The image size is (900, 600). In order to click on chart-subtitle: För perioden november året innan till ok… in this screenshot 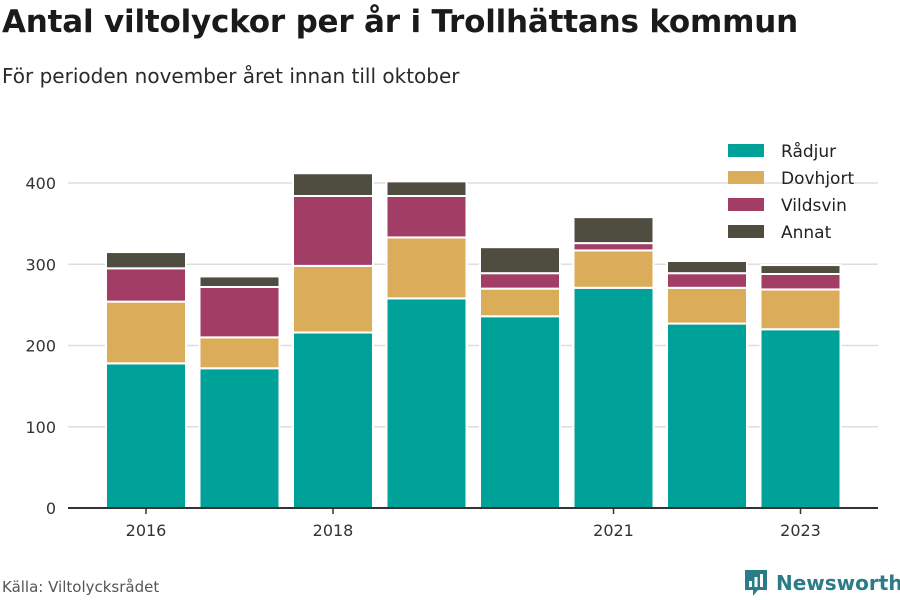, I will do `click(231, 76)`.